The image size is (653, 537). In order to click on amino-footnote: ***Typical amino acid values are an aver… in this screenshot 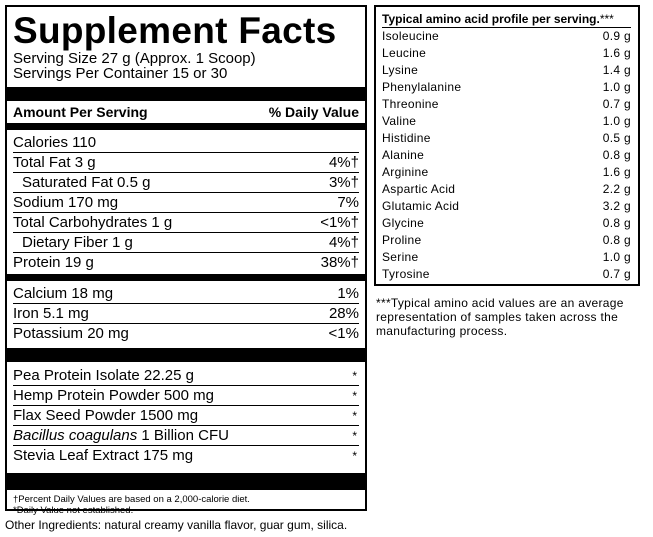, I will do `click(500, 317)`.